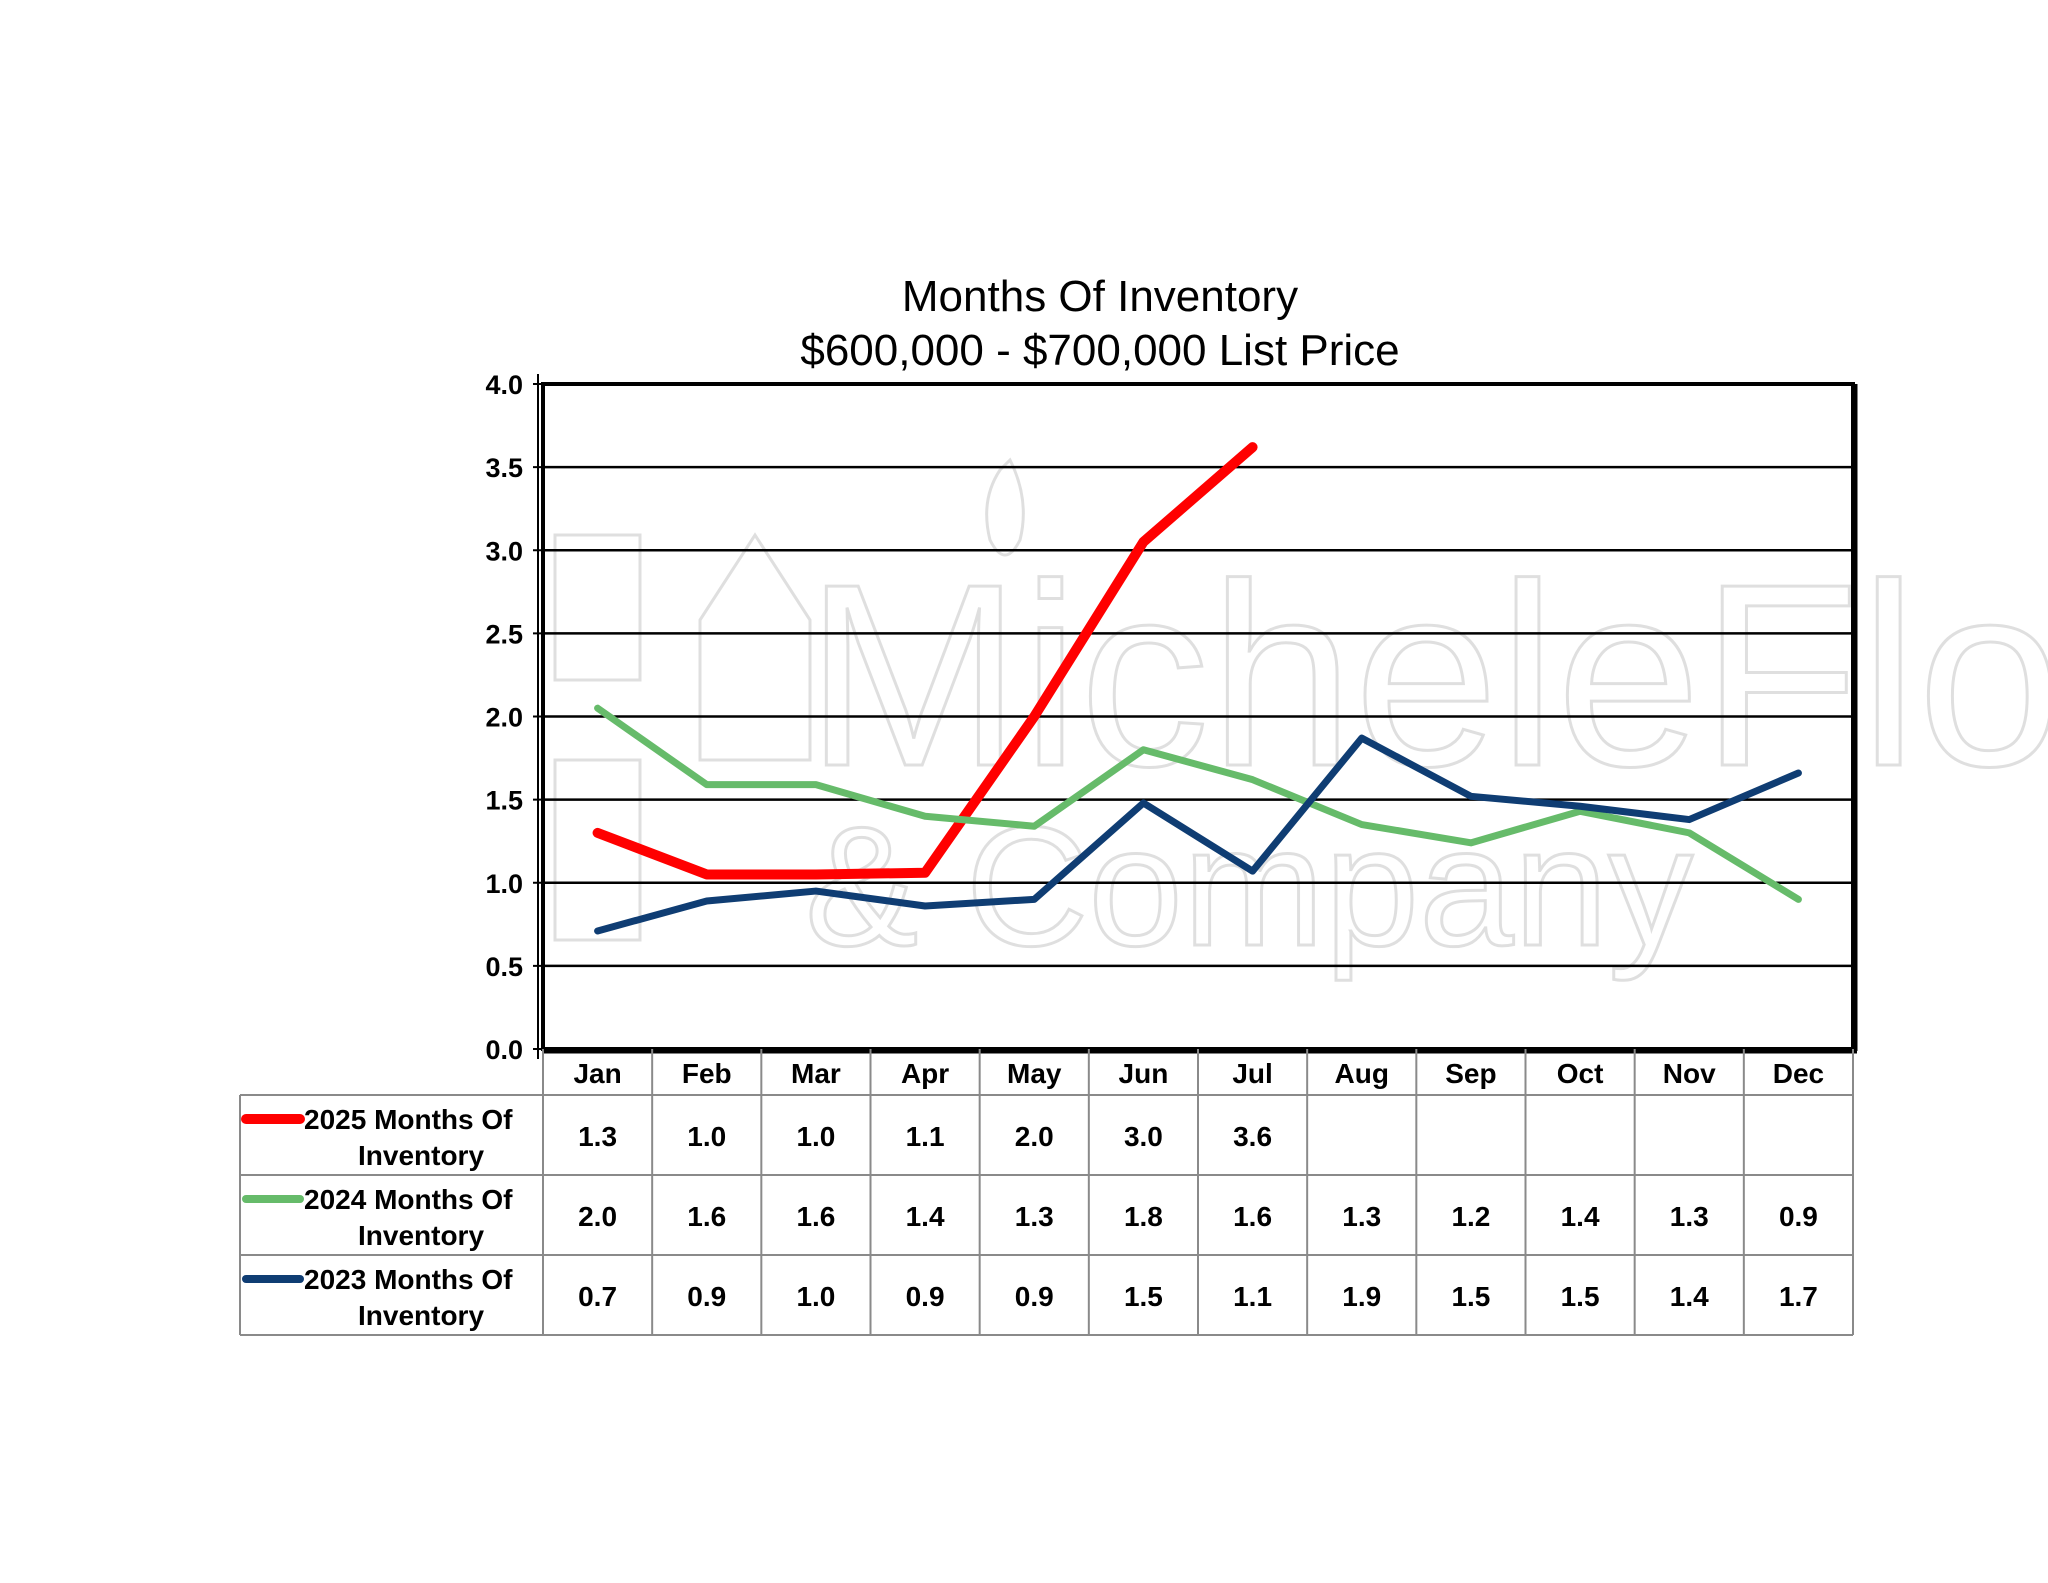 The image size is (2048, 1583). Describe the element at coordinates (504, 1050) in the screenshot. I see `y-tick-label: 0.0` at that location.